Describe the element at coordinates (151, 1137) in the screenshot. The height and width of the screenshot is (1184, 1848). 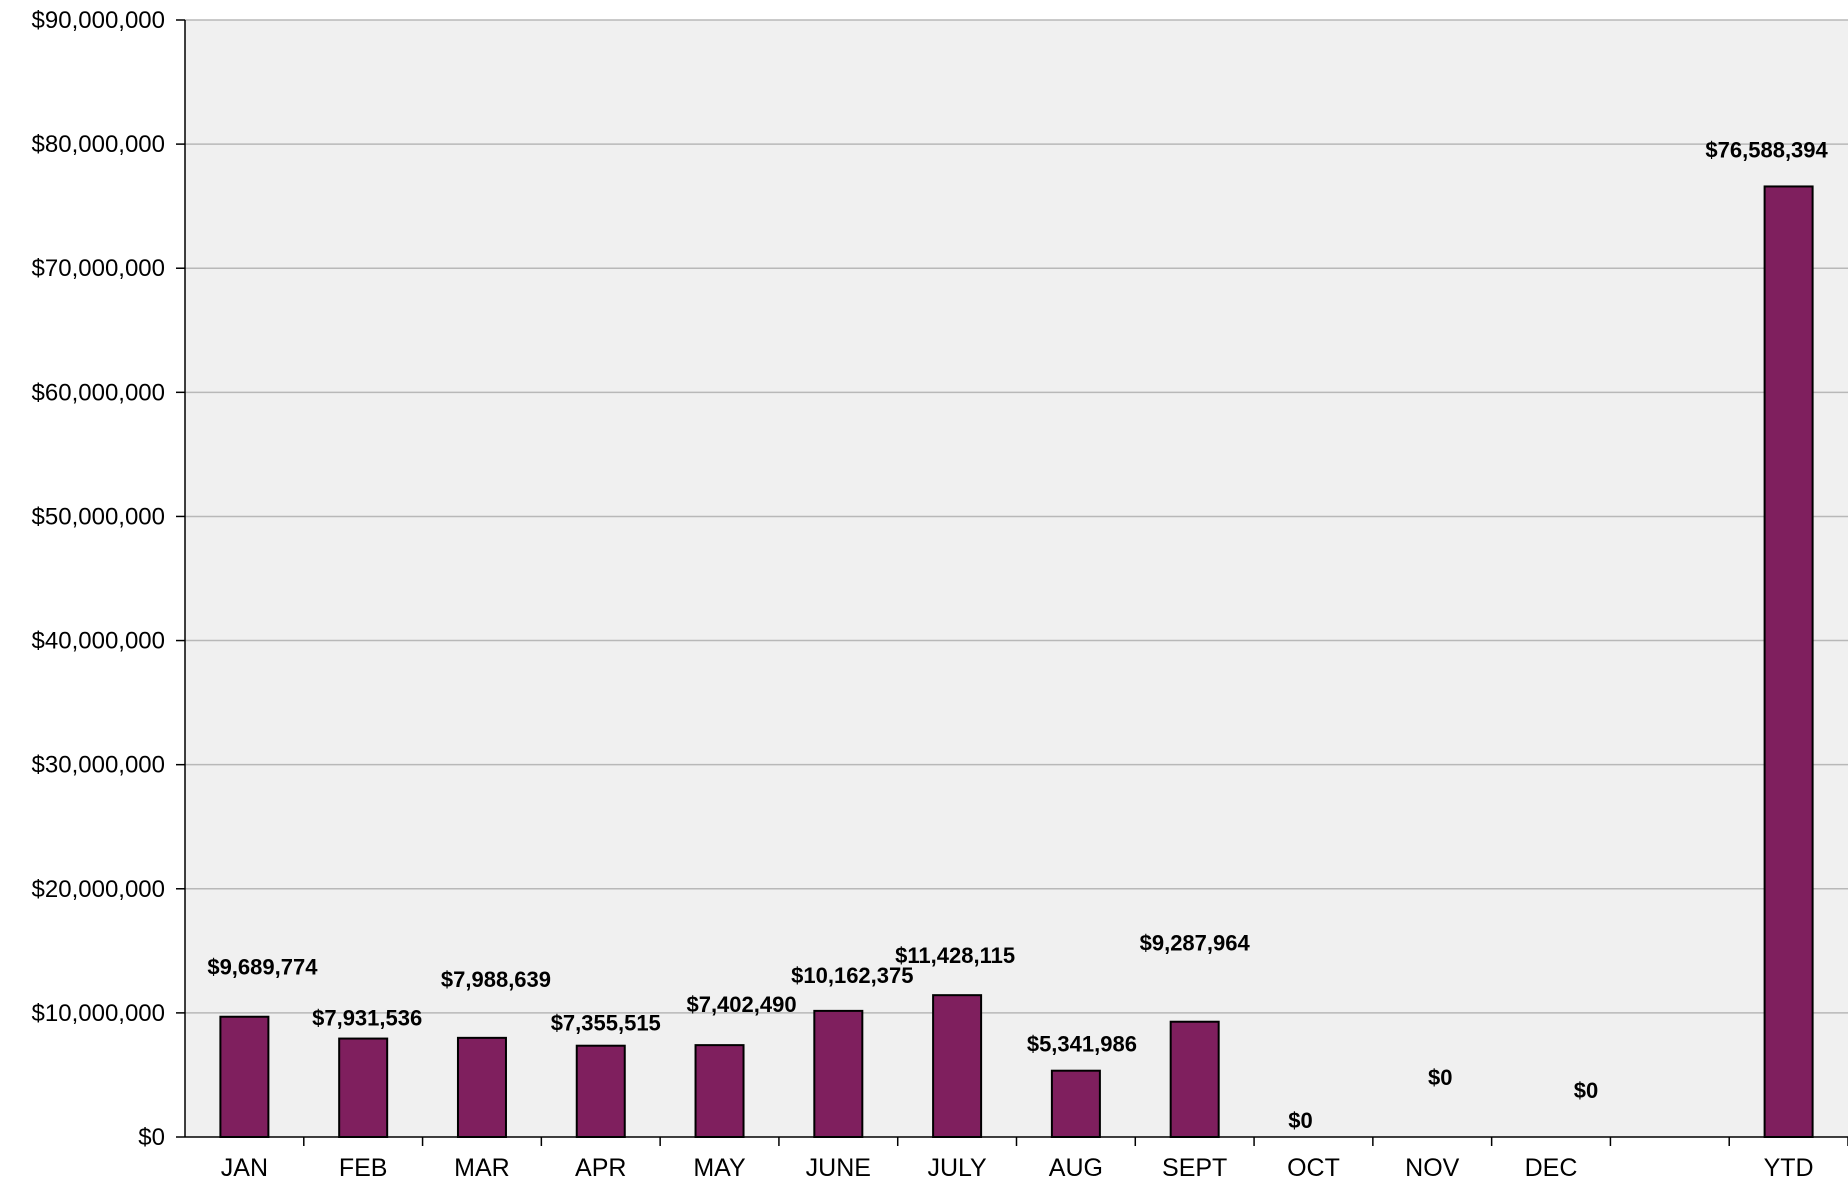
I see `y-tick-label: $0` at that location.